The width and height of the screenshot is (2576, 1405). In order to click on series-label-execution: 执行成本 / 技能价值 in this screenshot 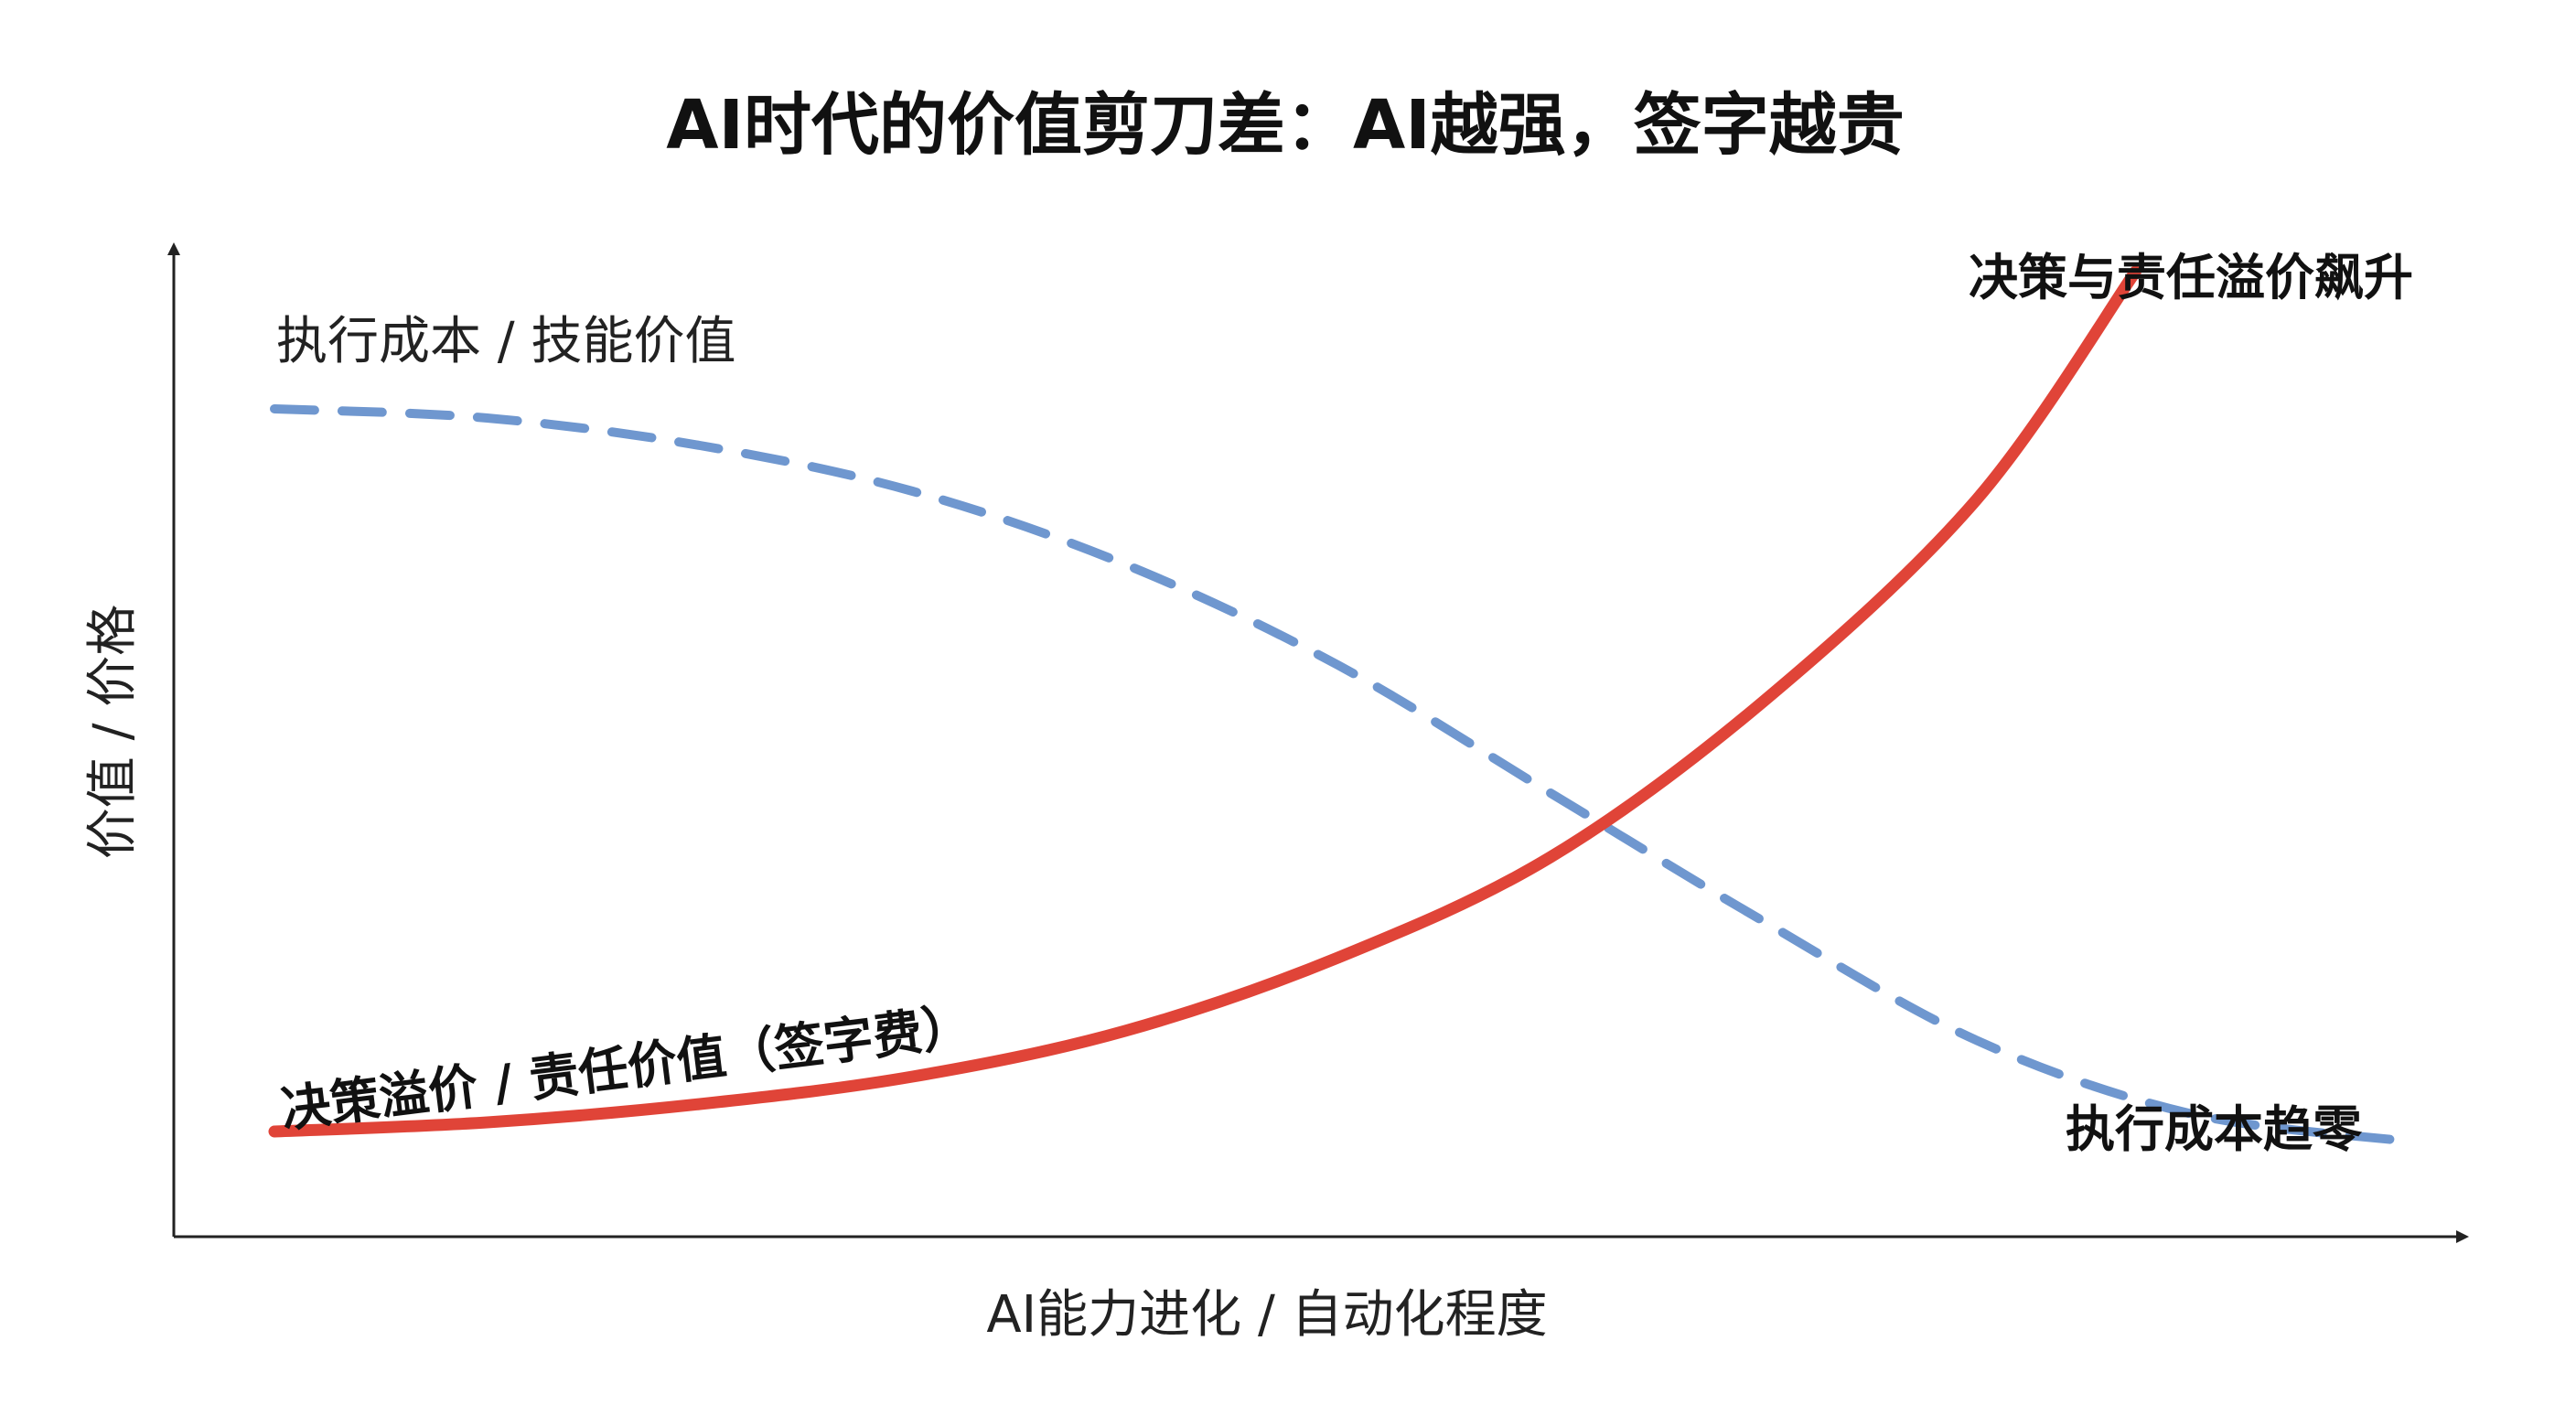, I will do `click(506, 341)`.